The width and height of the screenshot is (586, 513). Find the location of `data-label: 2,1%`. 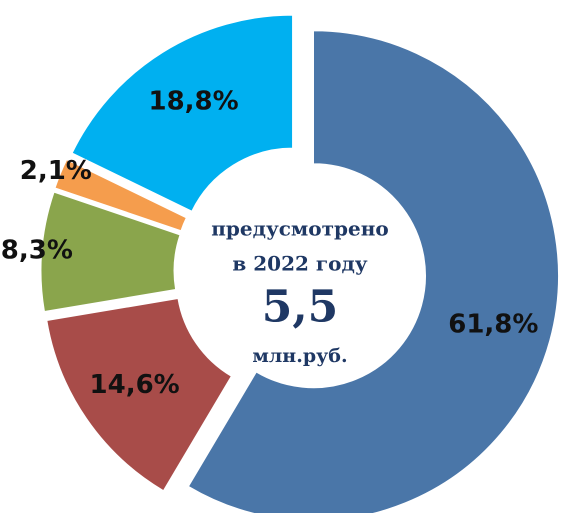

data-label: 2,1% is located at coordinates (56, 171).